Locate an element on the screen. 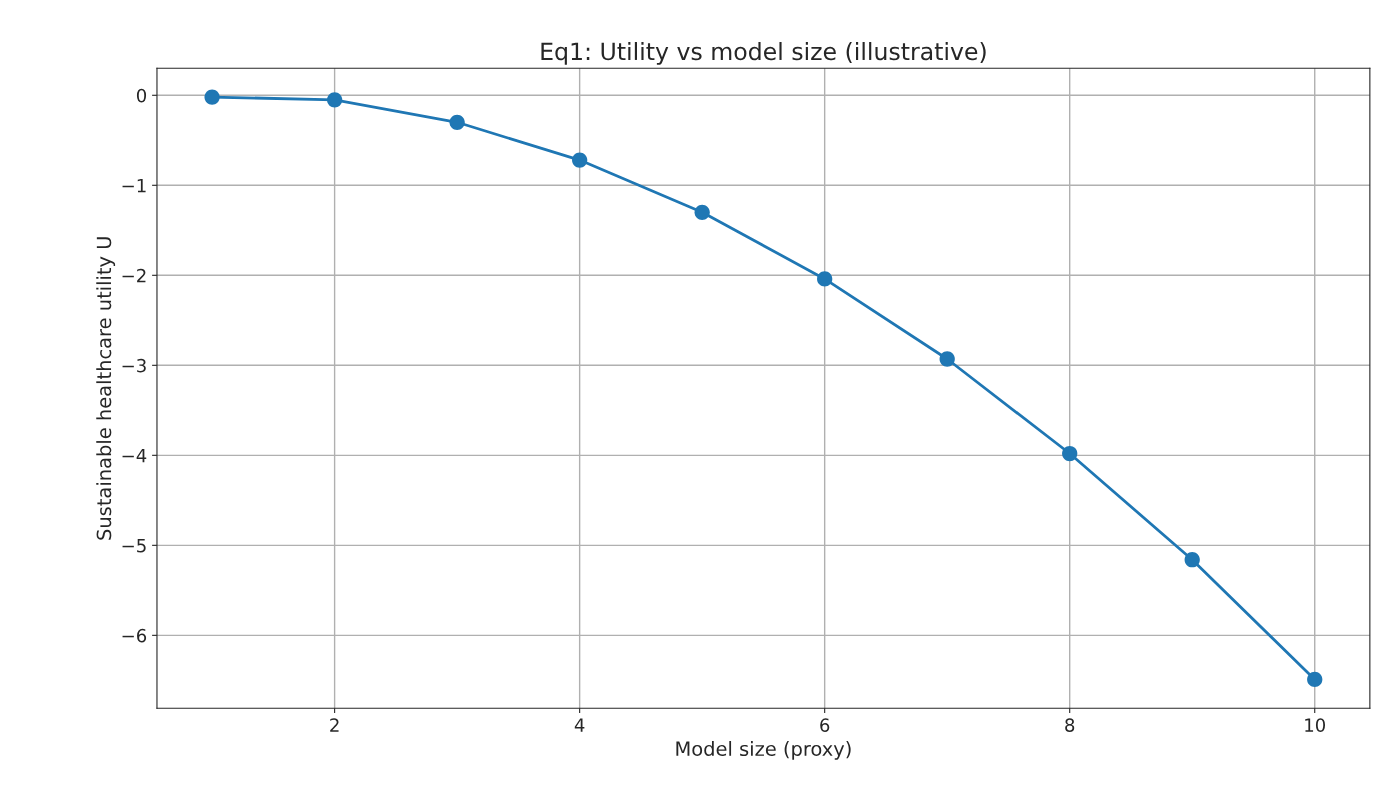 The height and width of the screenshot is (794, 1383). y-tick-label: −2 is located at coordinates (134, 275).